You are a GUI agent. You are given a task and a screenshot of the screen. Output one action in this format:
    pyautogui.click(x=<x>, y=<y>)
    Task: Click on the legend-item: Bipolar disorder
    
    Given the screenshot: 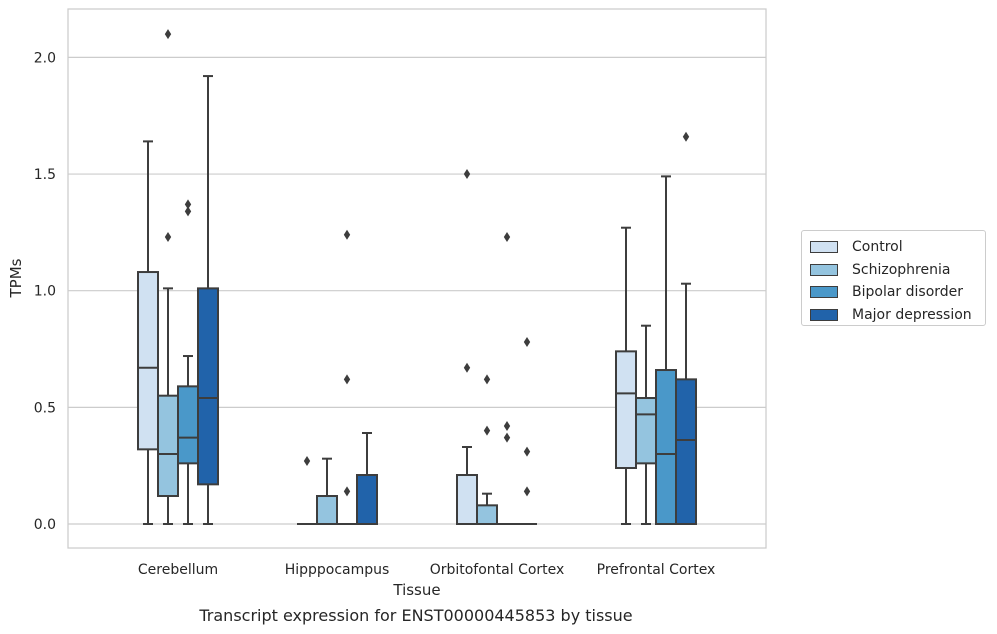 What is the action you would take?
    pyautogui.click(x=893, y=292)
    